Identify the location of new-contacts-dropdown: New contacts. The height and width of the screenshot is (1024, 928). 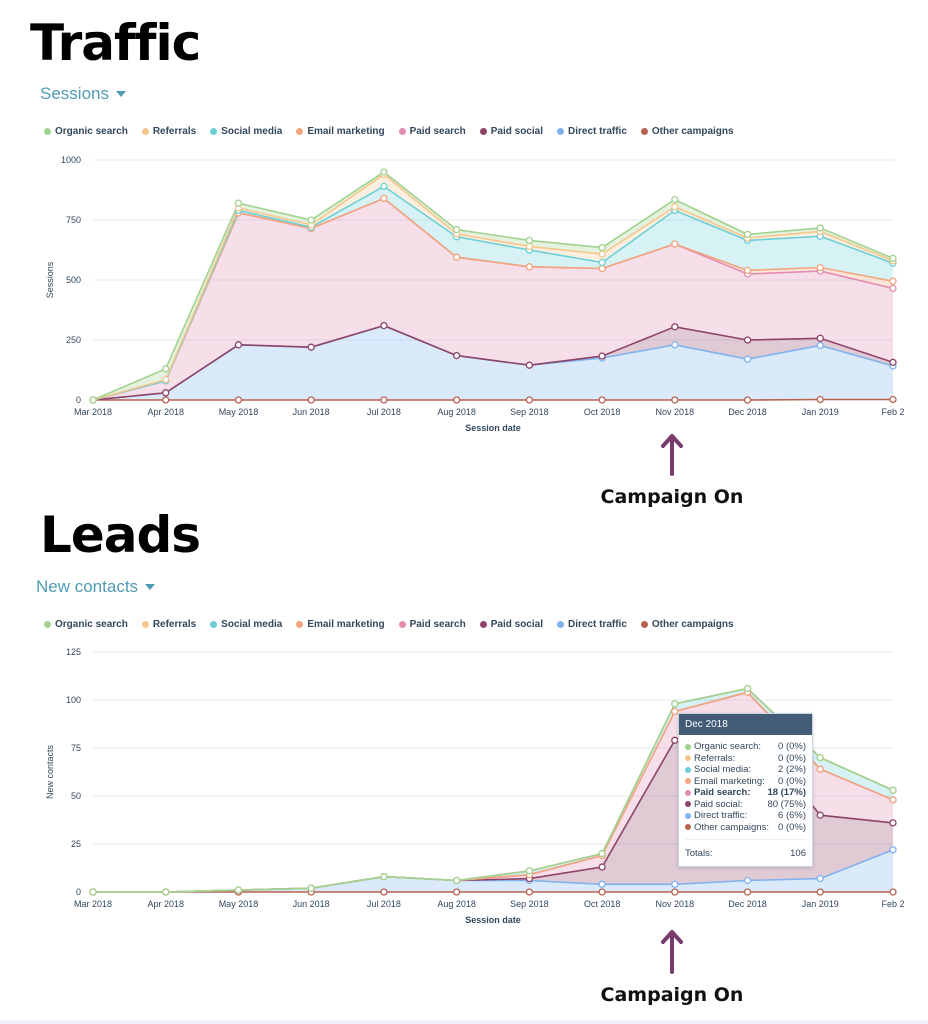
(96, 587).